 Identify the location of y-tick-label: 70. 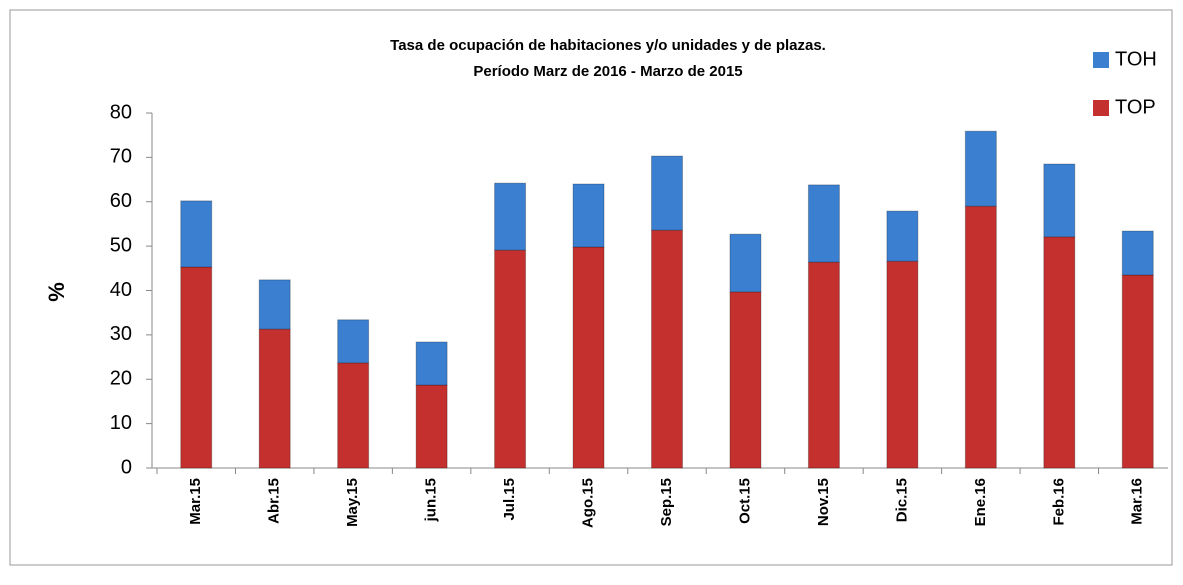
(121, 157).